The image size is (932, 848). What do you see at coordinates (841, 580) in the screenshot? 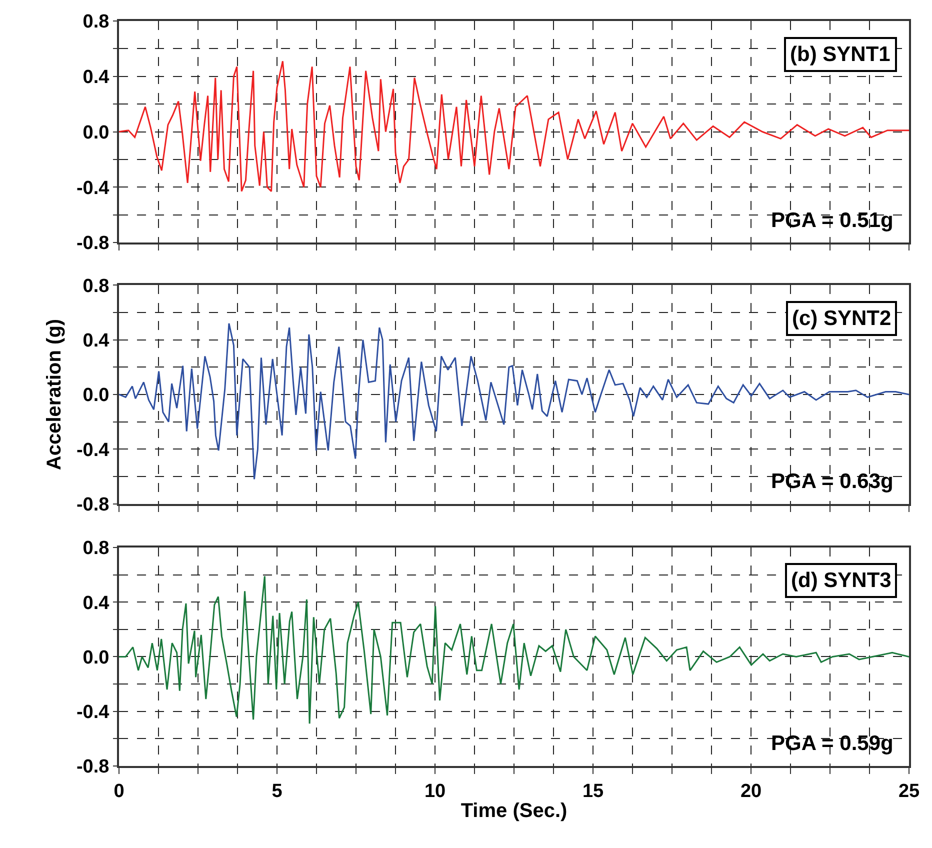
I see `annotation: (d) SYNT3` at bounding box center [841, 580].